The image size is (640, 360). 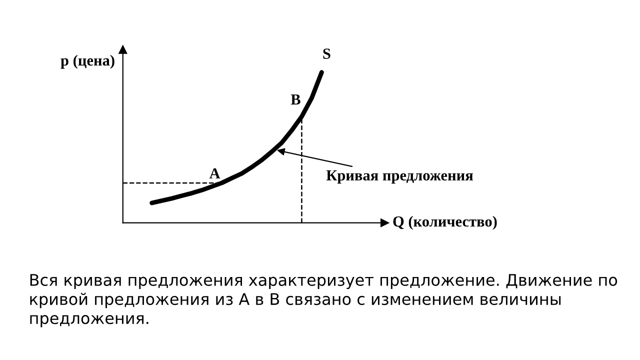 What do you see at coordinates (399, 177) in the screenshot?
I see `annotation: Кривая предложения` at bounding box center [399, 177].